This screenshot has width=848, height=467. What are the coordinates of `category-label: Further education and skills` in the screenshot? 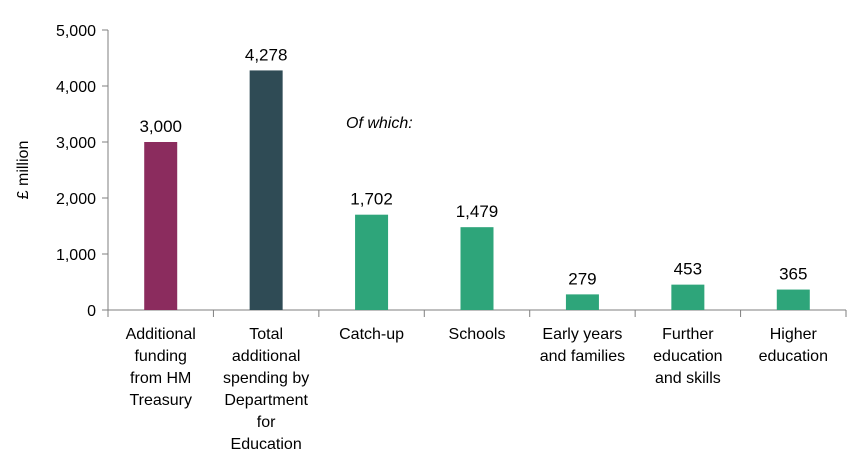 It's located at (687, 356).